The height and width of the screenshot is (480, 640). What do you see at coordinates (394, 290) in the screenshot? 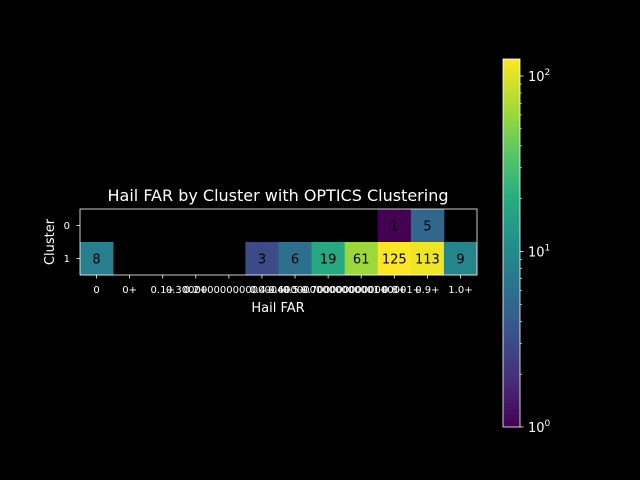
I see `x-tick-label: 0.8+` at bounding box center [394, 290].